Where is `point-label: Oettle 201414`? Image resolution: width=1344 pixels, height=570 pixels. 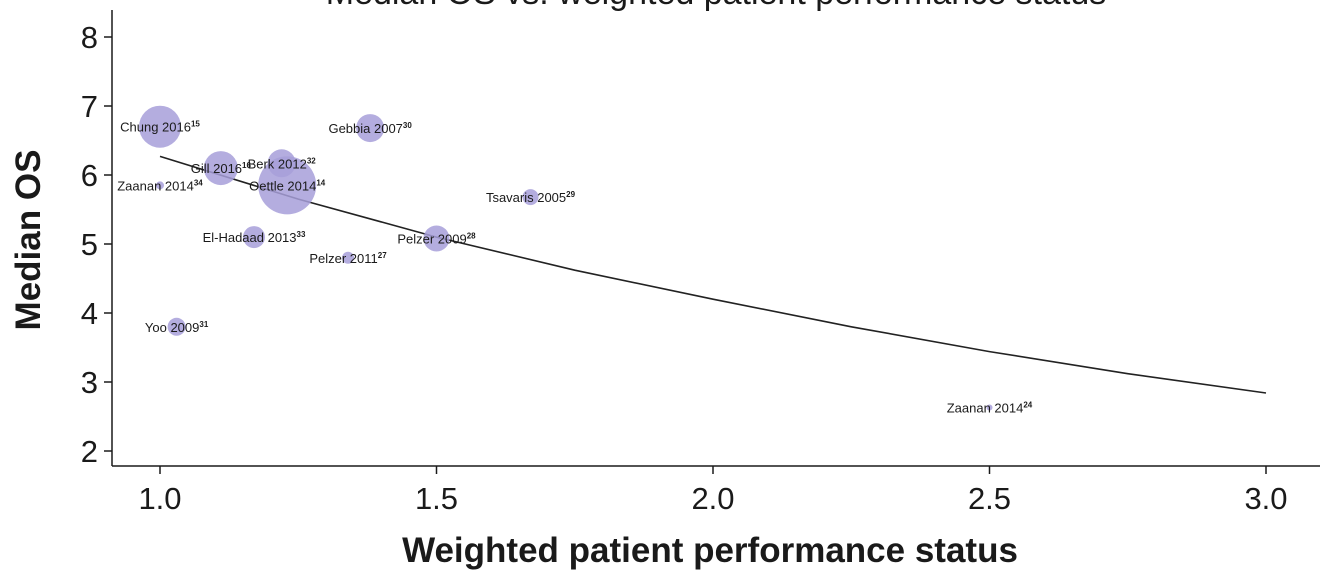
point-label: Oettle 201414 is located at coordinates (287, 185).